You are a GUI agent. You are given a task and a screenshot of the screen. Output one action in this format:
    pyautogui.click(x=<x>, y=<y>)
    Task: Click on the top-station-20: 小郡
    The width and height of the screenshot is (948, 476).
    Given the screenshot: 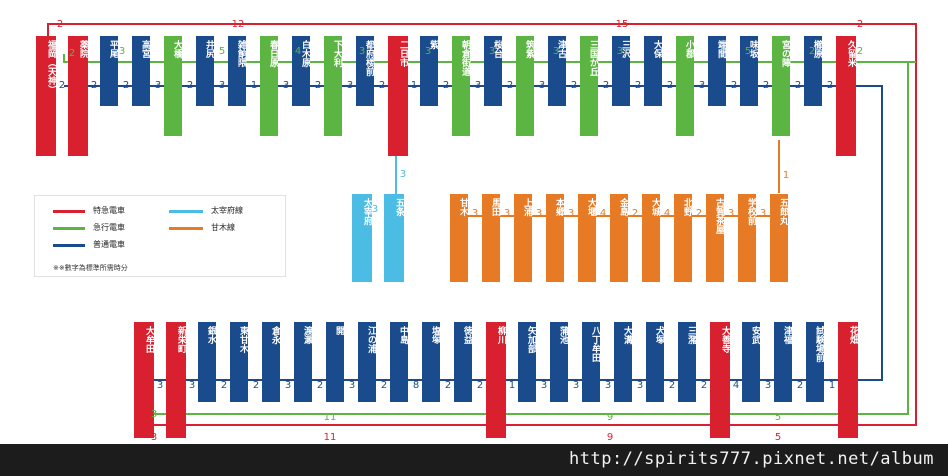 What is the action you would take?
    pyautogui.click(x=685, y=86)
    